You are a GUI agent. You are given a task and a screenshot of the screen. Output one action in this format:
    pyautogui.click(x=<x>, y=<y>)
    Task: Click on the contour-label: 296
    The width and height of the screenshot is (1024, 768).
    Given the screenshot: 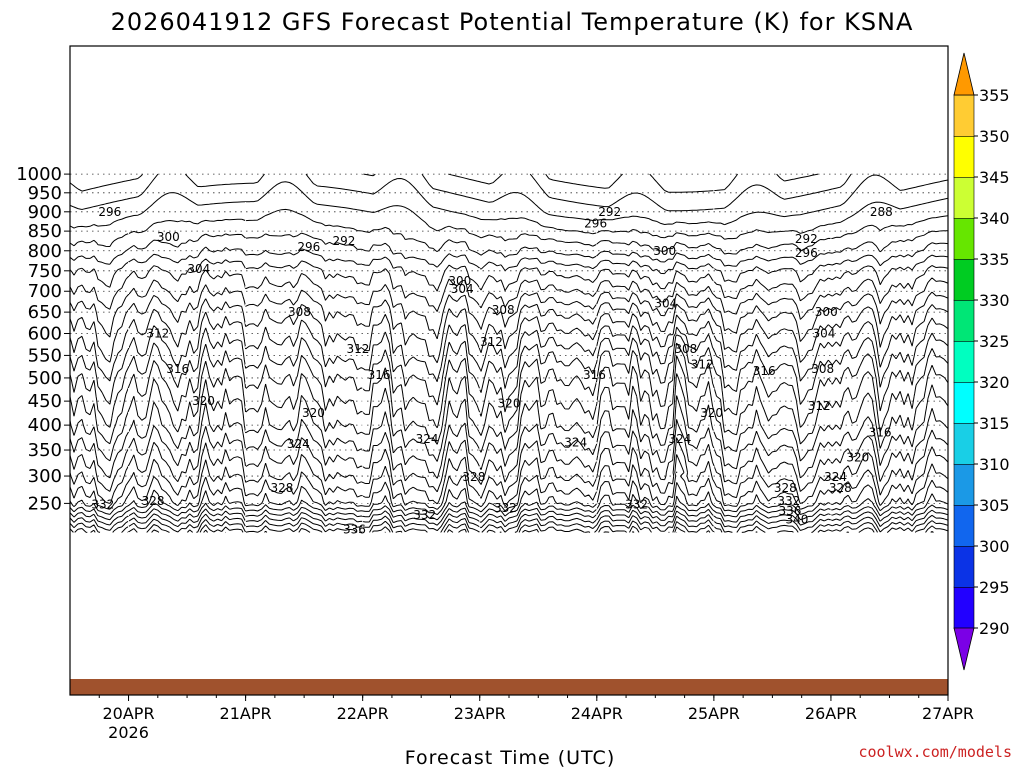 What is the action you would take?
    pyautogui.click(x=806, y=253)
    